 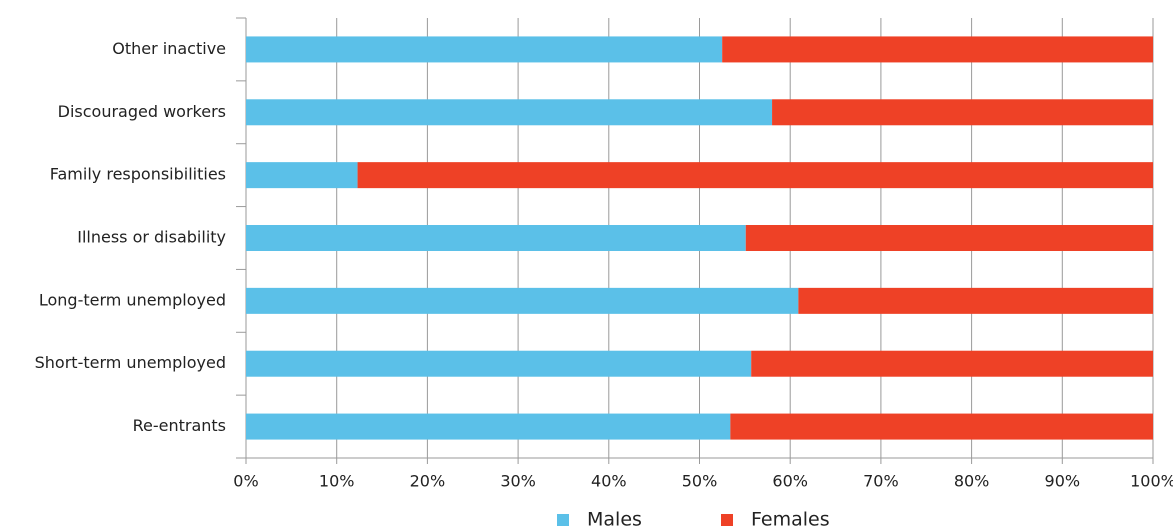 What do you see at coordinates (700, 481) in the screenshot?
I see `x-tick-label: 50%` at bounding box center [700, 481].